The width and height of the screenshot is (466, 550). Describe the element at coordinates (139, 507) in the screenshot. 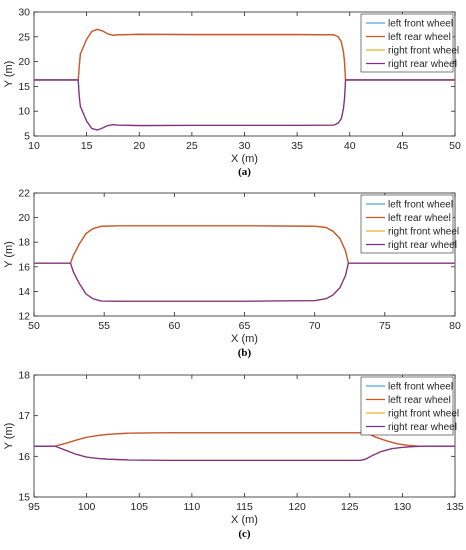

I see `x-tick-label: 105` at that location.